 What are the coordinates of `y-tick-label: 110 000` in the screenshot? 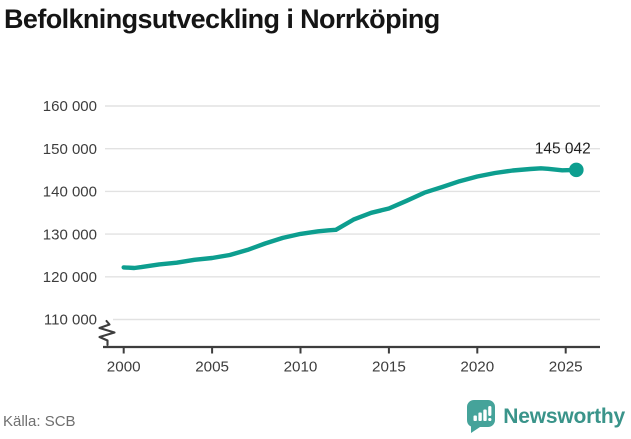 It's located at (70, 320).